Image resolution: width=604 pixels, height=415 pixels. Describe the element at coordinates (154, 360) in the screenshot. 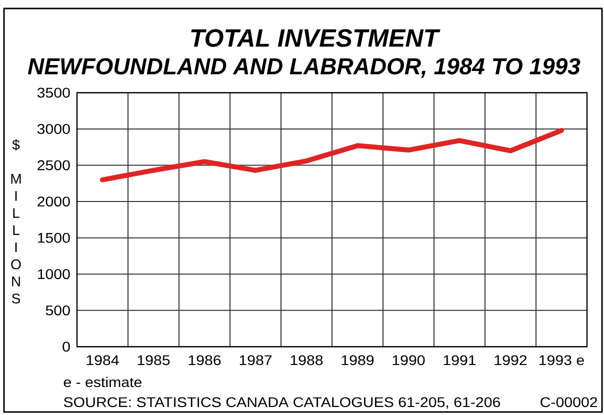

I see `x-tick-label: 1985` at that location.